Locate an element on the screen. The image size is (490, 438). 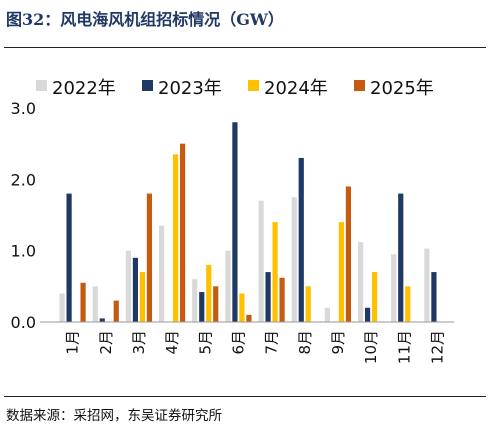
y-axis: 0.0 1.0 2.0 3.0 is located at coordinates (23, 215).